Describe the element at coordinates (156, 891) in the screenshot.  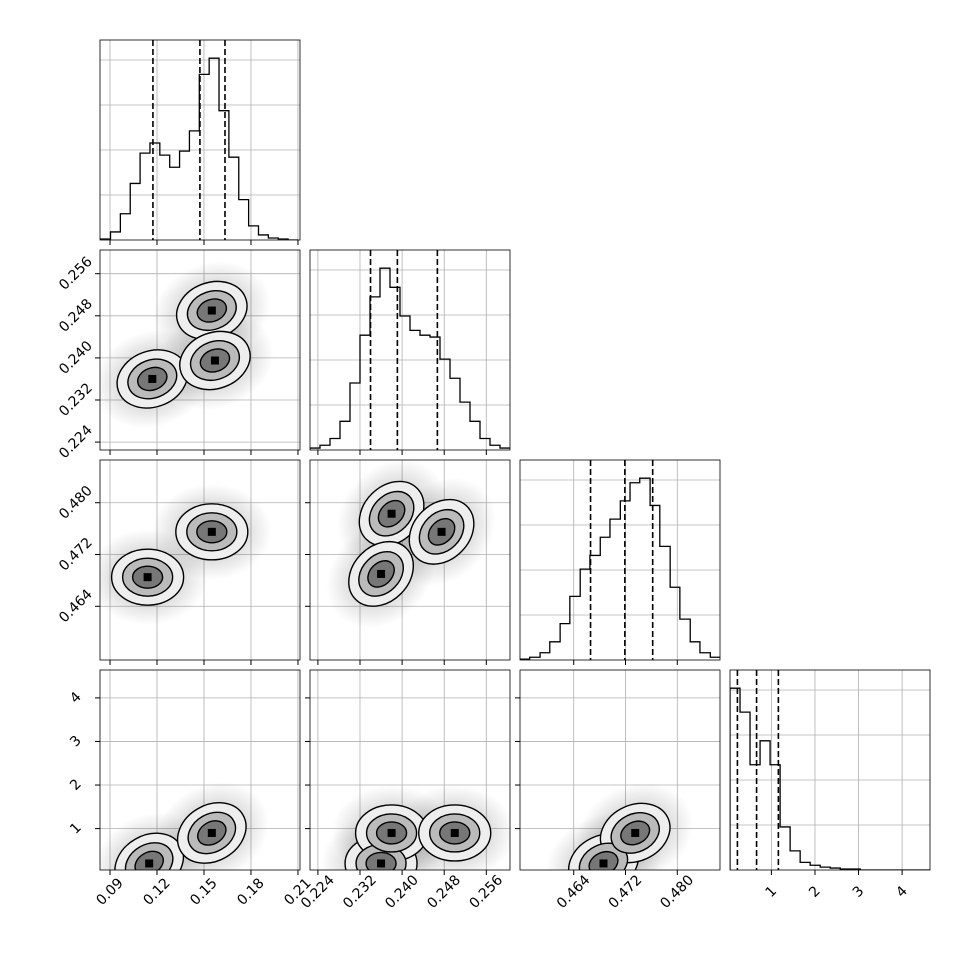
I see `x-tick-label: 0.12` at that location.